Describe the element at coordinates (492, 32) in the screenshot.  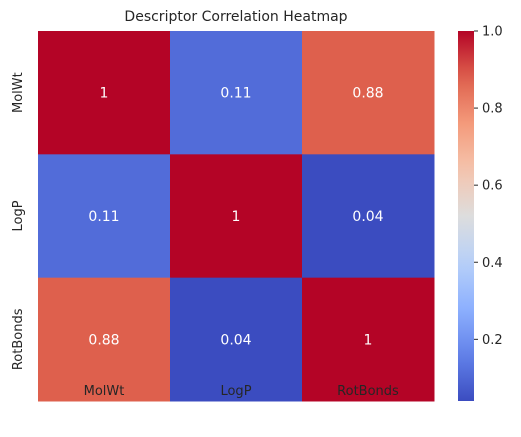
I see `colorbar-tick-label: 1.0` at that location.